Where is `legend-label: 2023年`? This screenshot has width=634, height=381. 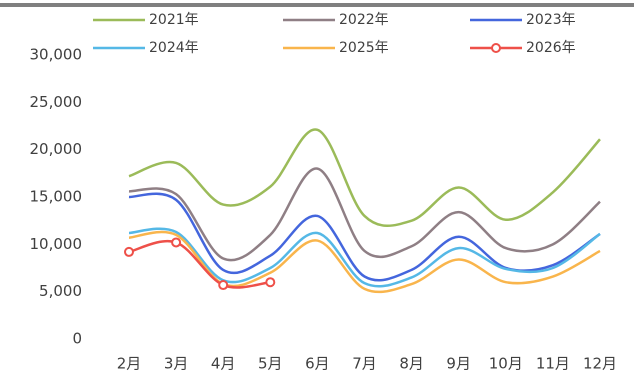 legend-label: 2023年 is located at coordinates (551, 20).